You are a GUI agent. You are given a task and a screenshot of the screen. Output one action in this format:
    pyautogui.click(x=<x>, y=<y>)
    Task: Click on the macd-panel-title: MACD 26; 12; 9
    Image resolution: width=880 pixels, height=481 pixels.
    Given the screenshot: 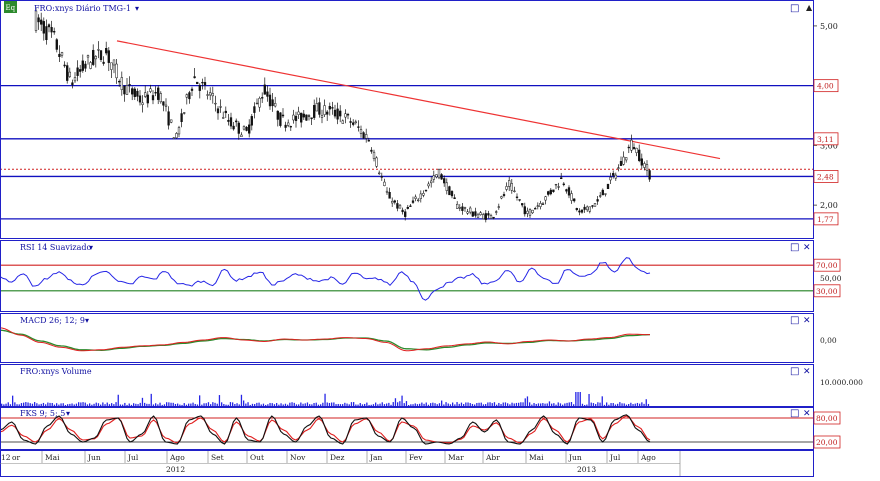 What is the action you would take?
    pyautogui.click(x=52, y=320)
    